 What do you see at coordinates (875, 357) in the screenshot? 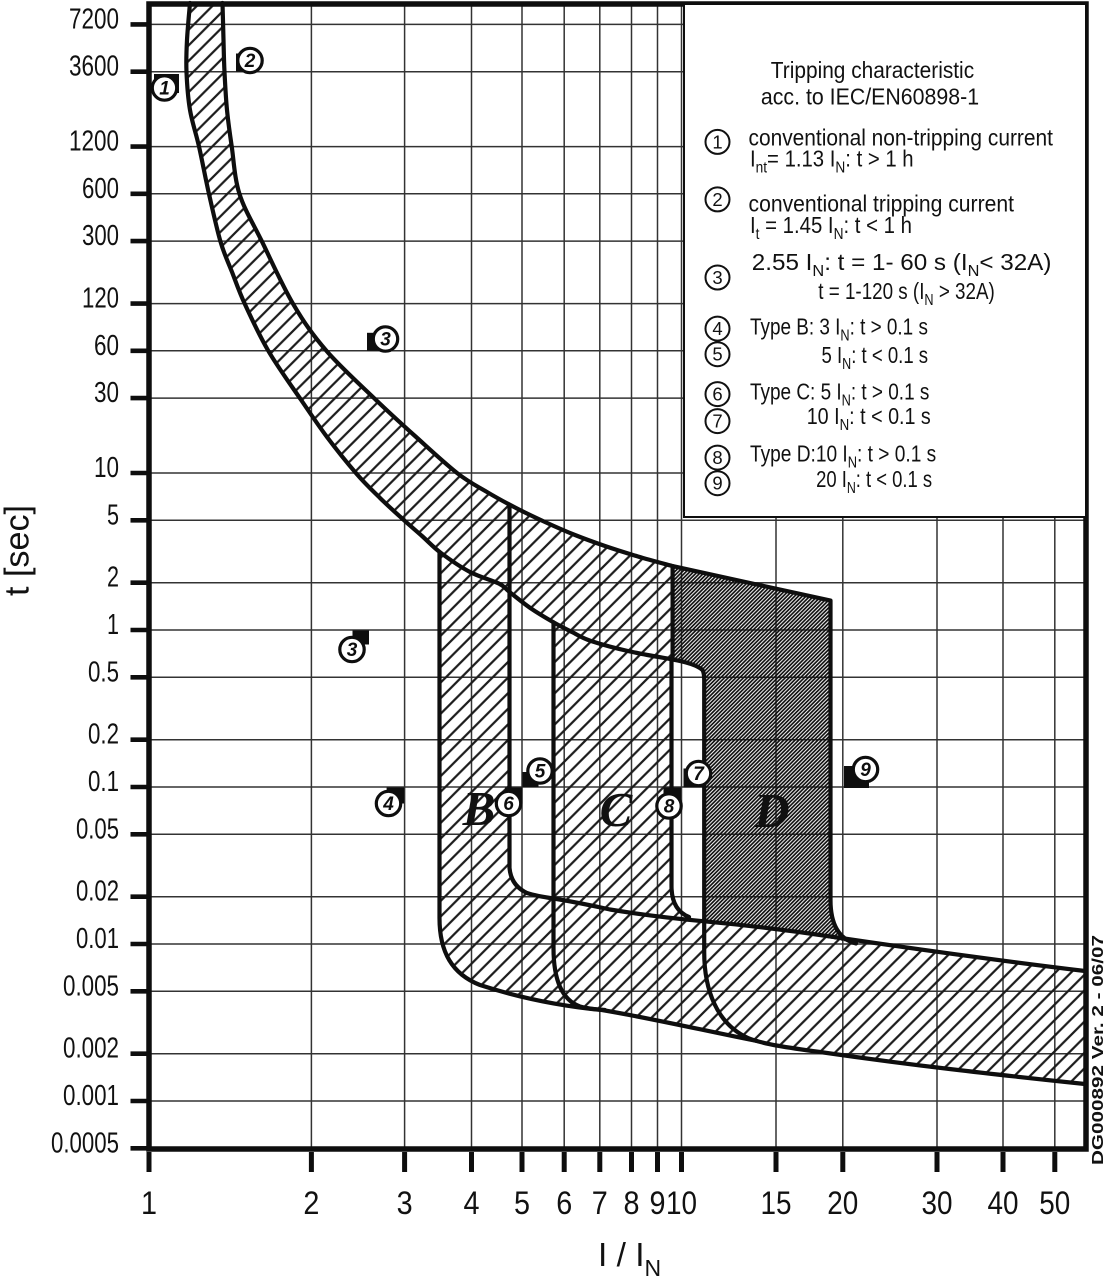
I see `svg-text: 5 IN: t < 0.1 s` at bounding box center [875, 357].